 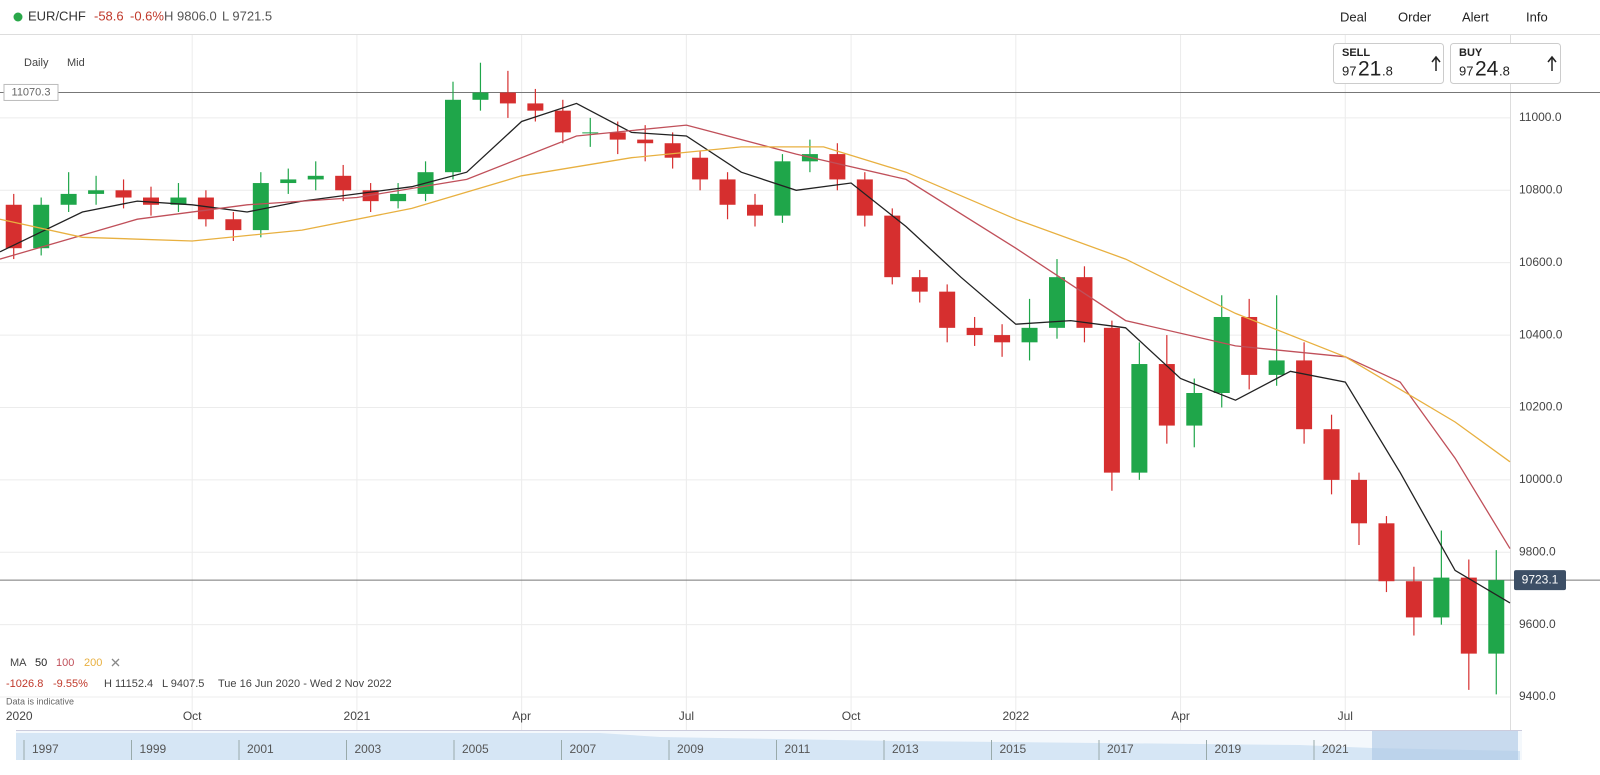 I want to click on sell-arrow, so click(x=1436, y=63).